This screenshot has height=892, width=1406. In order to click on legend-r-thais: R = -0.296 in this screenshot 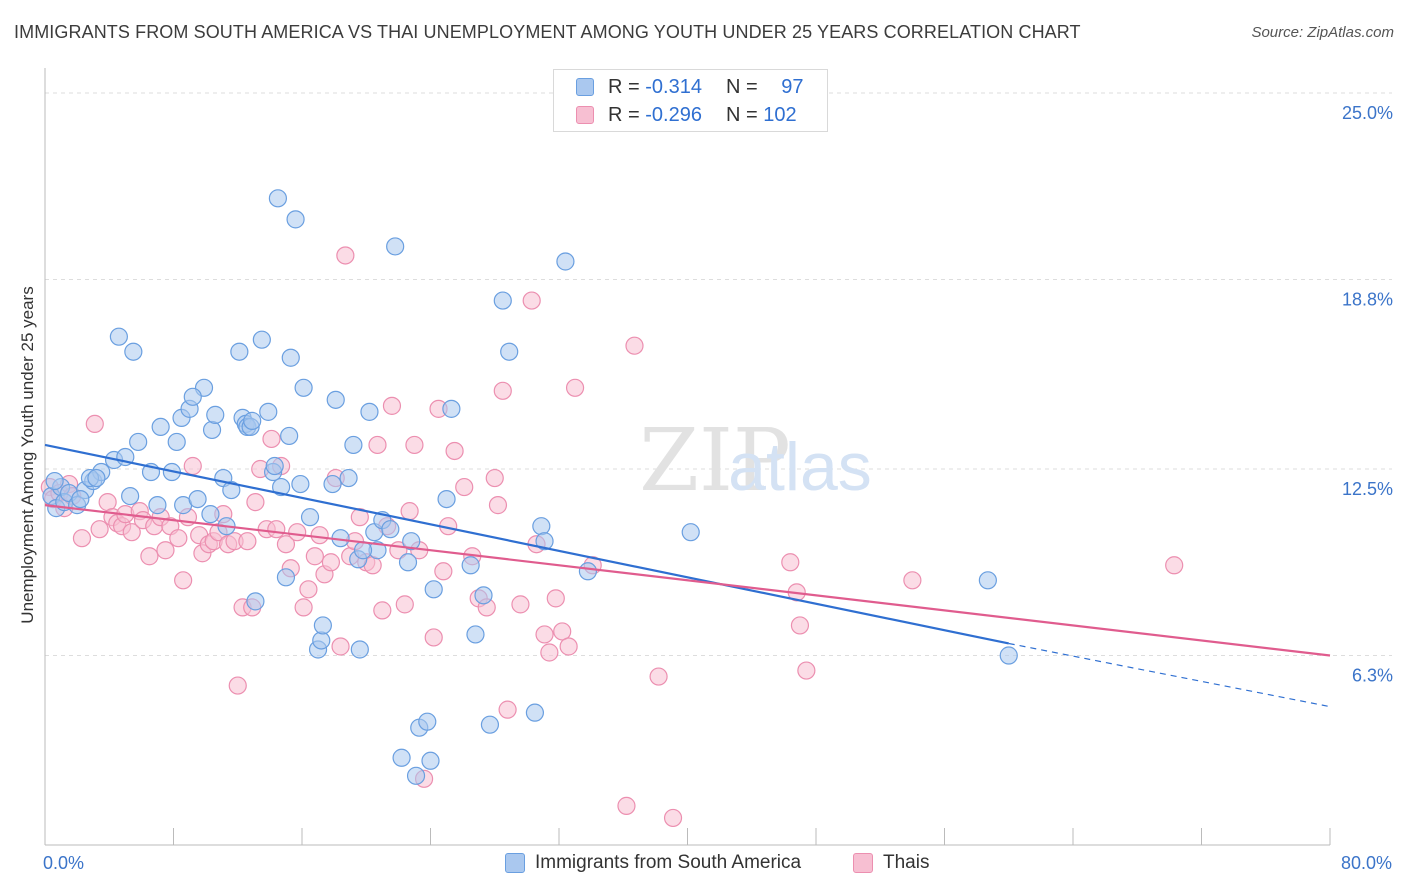, I will do `click(667, 115)`.